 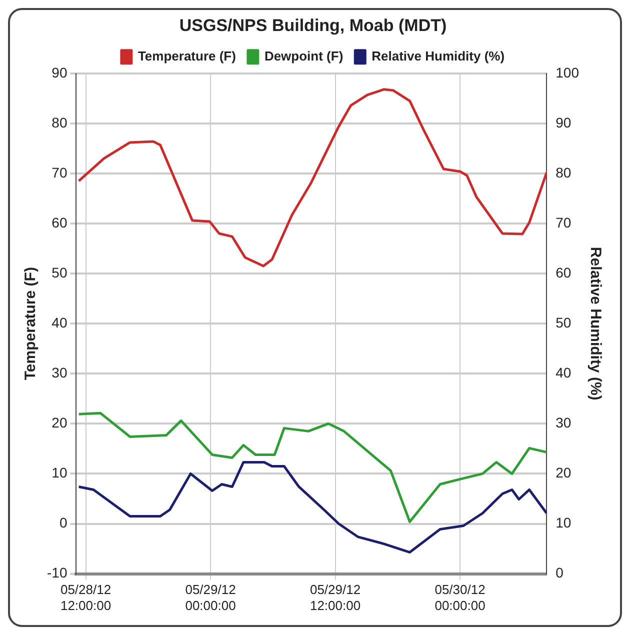 I want to click on y2-axis-title: Relative Humidity (%), so click(x=595, y=323).